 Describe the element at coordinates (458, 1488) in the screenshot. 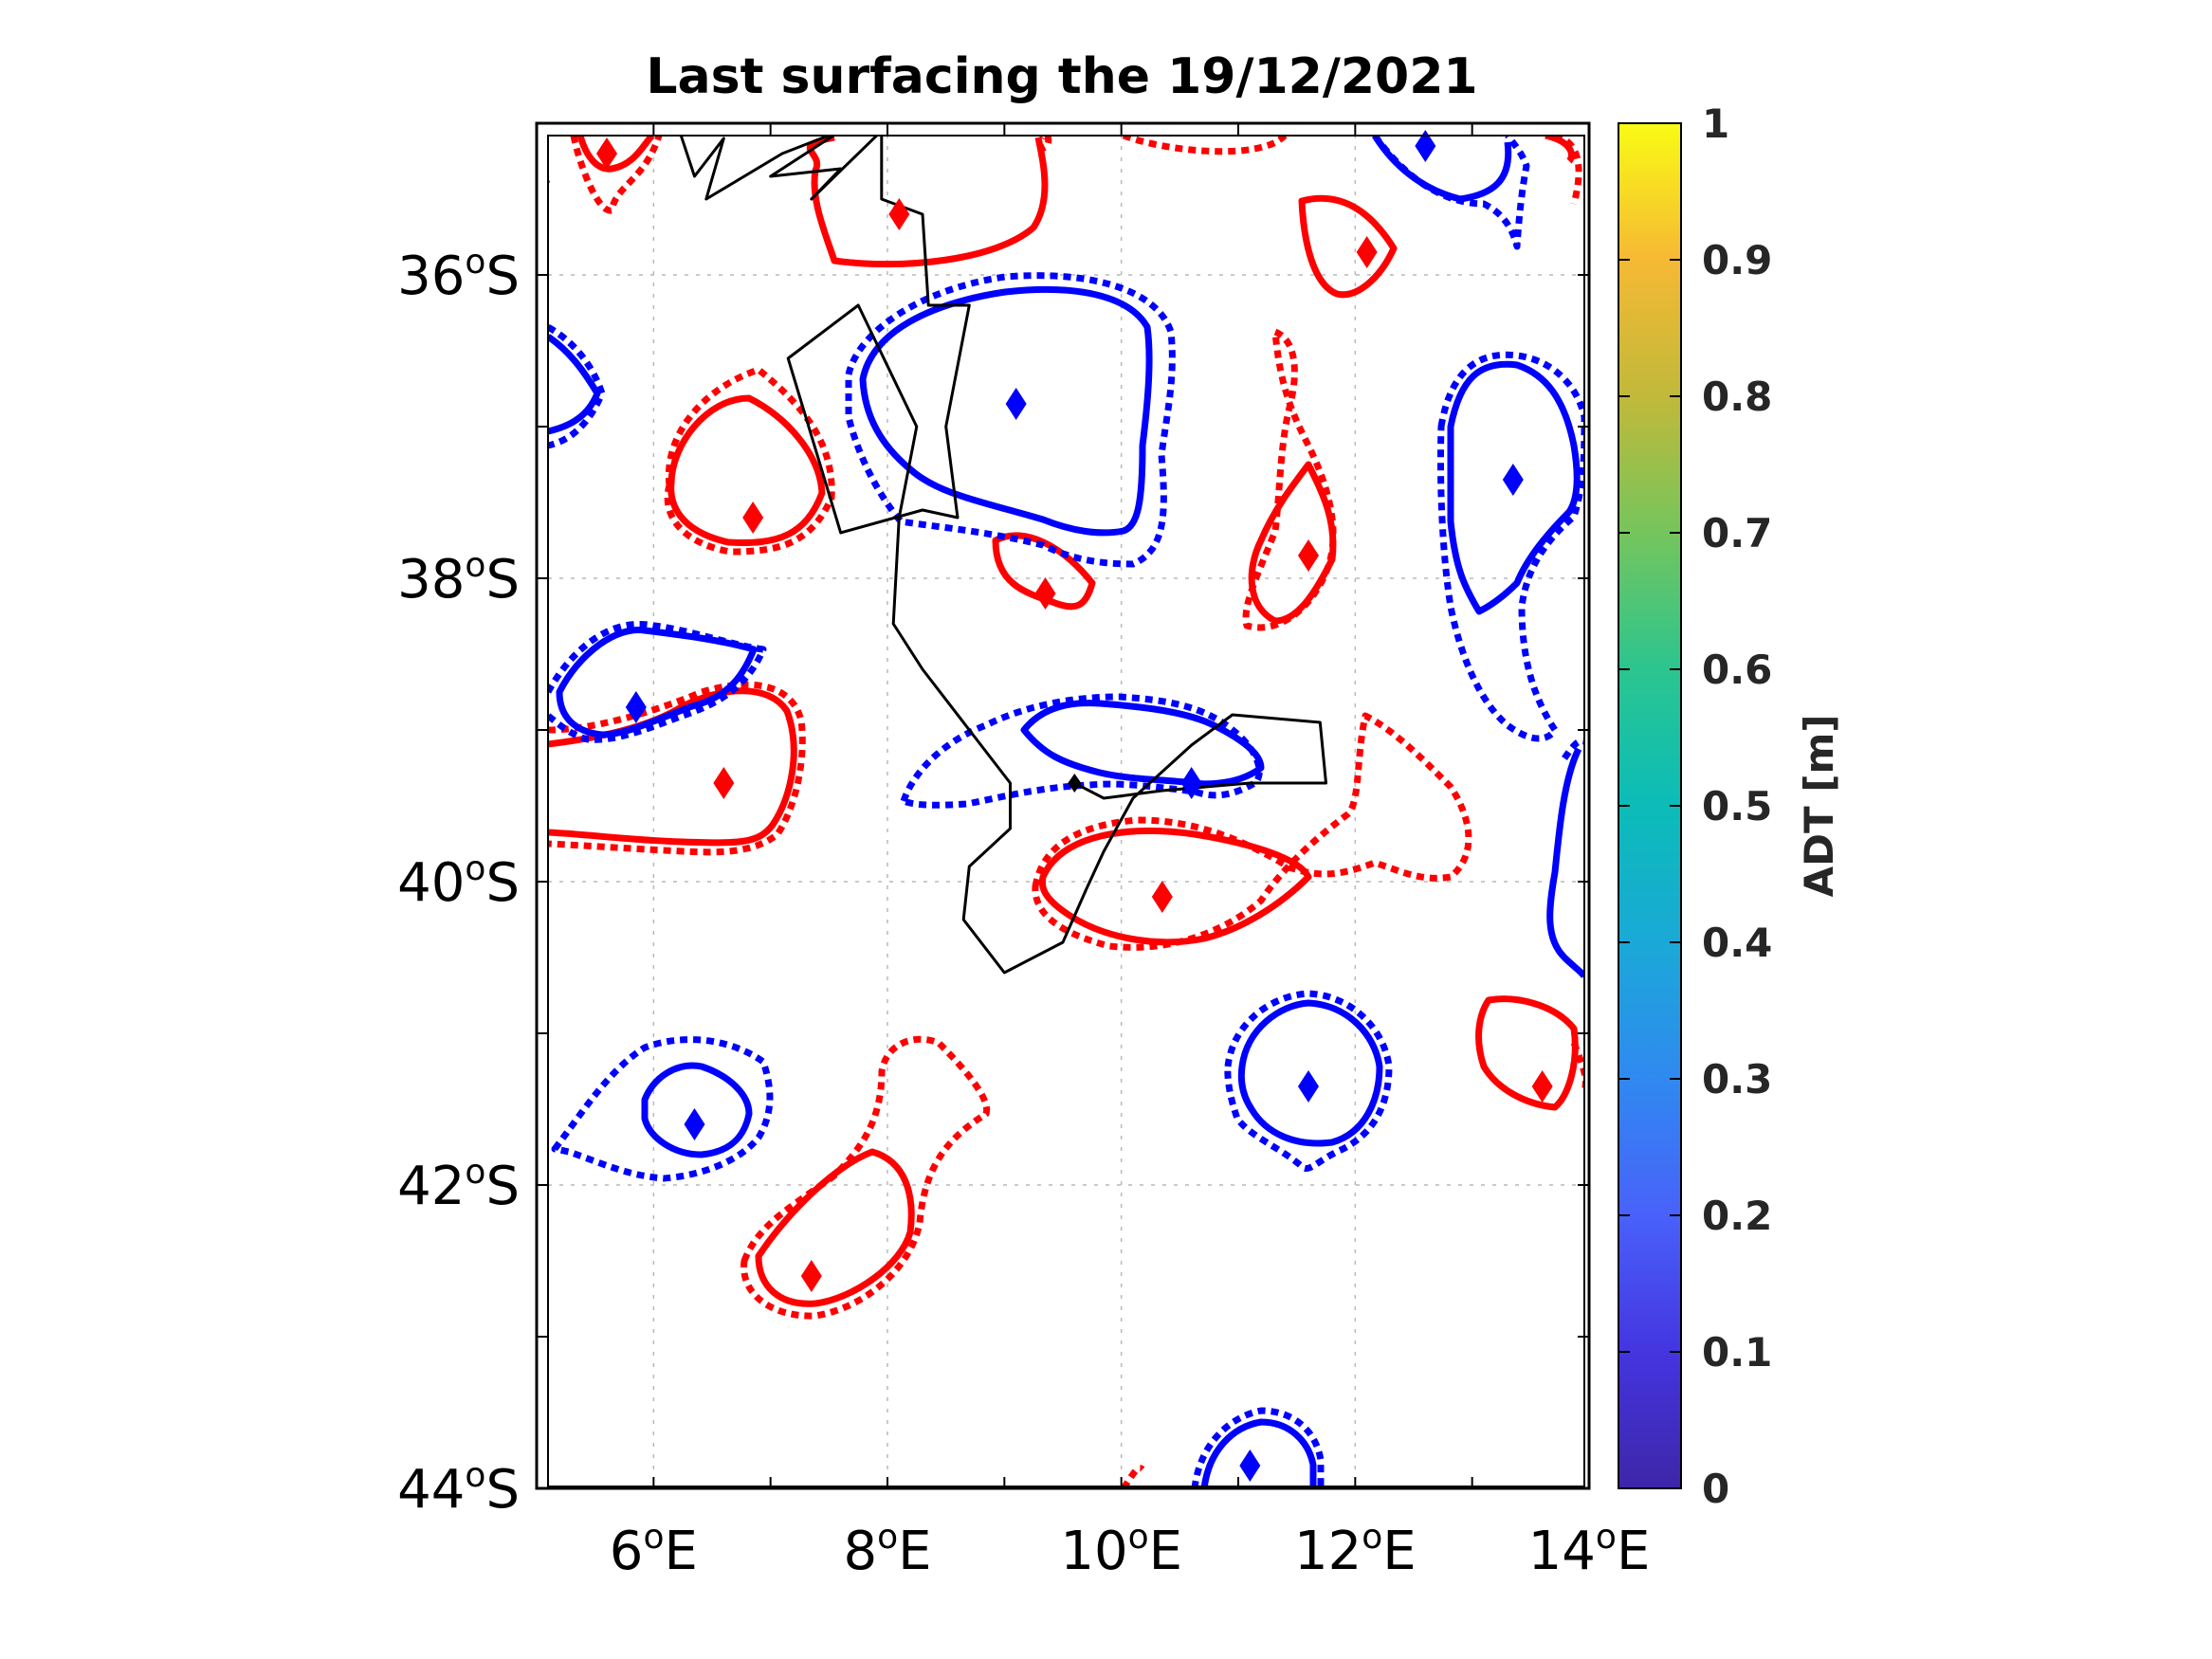

I see `lat-label: 44oS` at that location.